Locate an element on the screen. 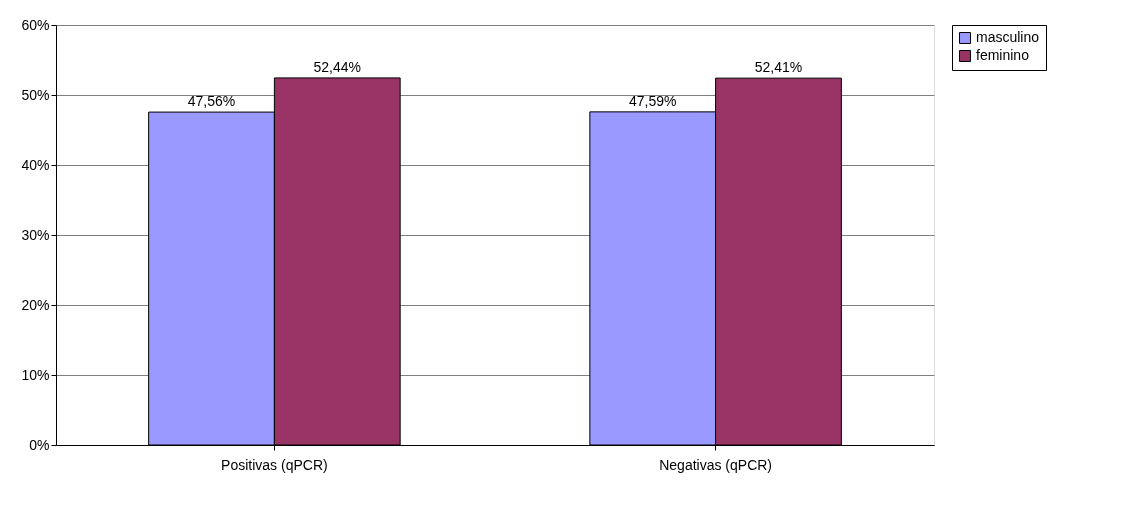  legend-label: feminino is located at coordinates (1003, 55).